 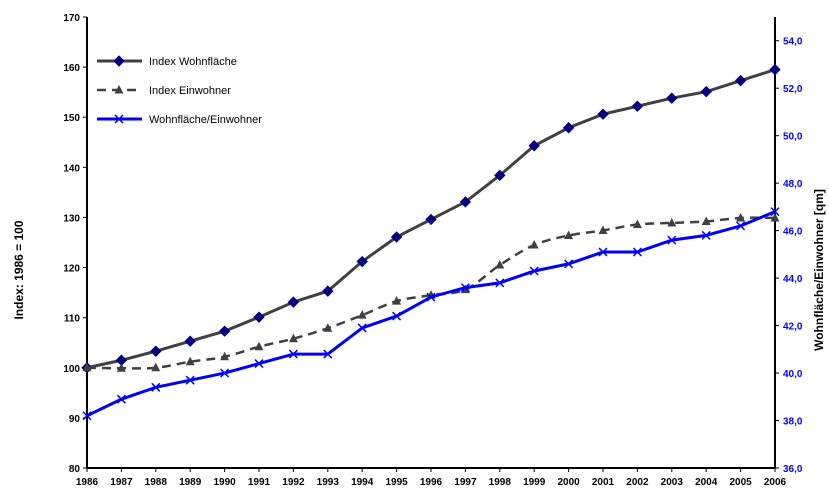 I want to click on x-tick-label: 2005, so click(x=740, y=482).